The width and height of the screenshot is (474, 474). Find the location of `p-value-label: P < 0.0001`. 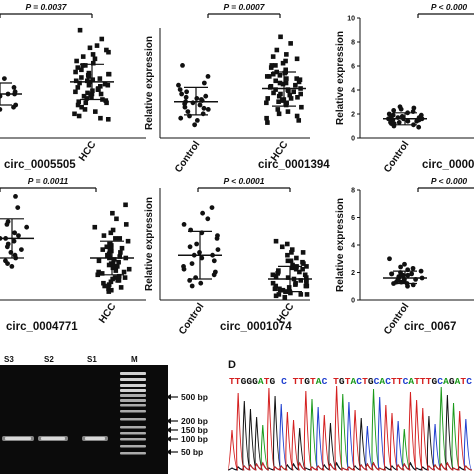

p-value-label: P < 0.0001 is located at coordinates (243, 181).